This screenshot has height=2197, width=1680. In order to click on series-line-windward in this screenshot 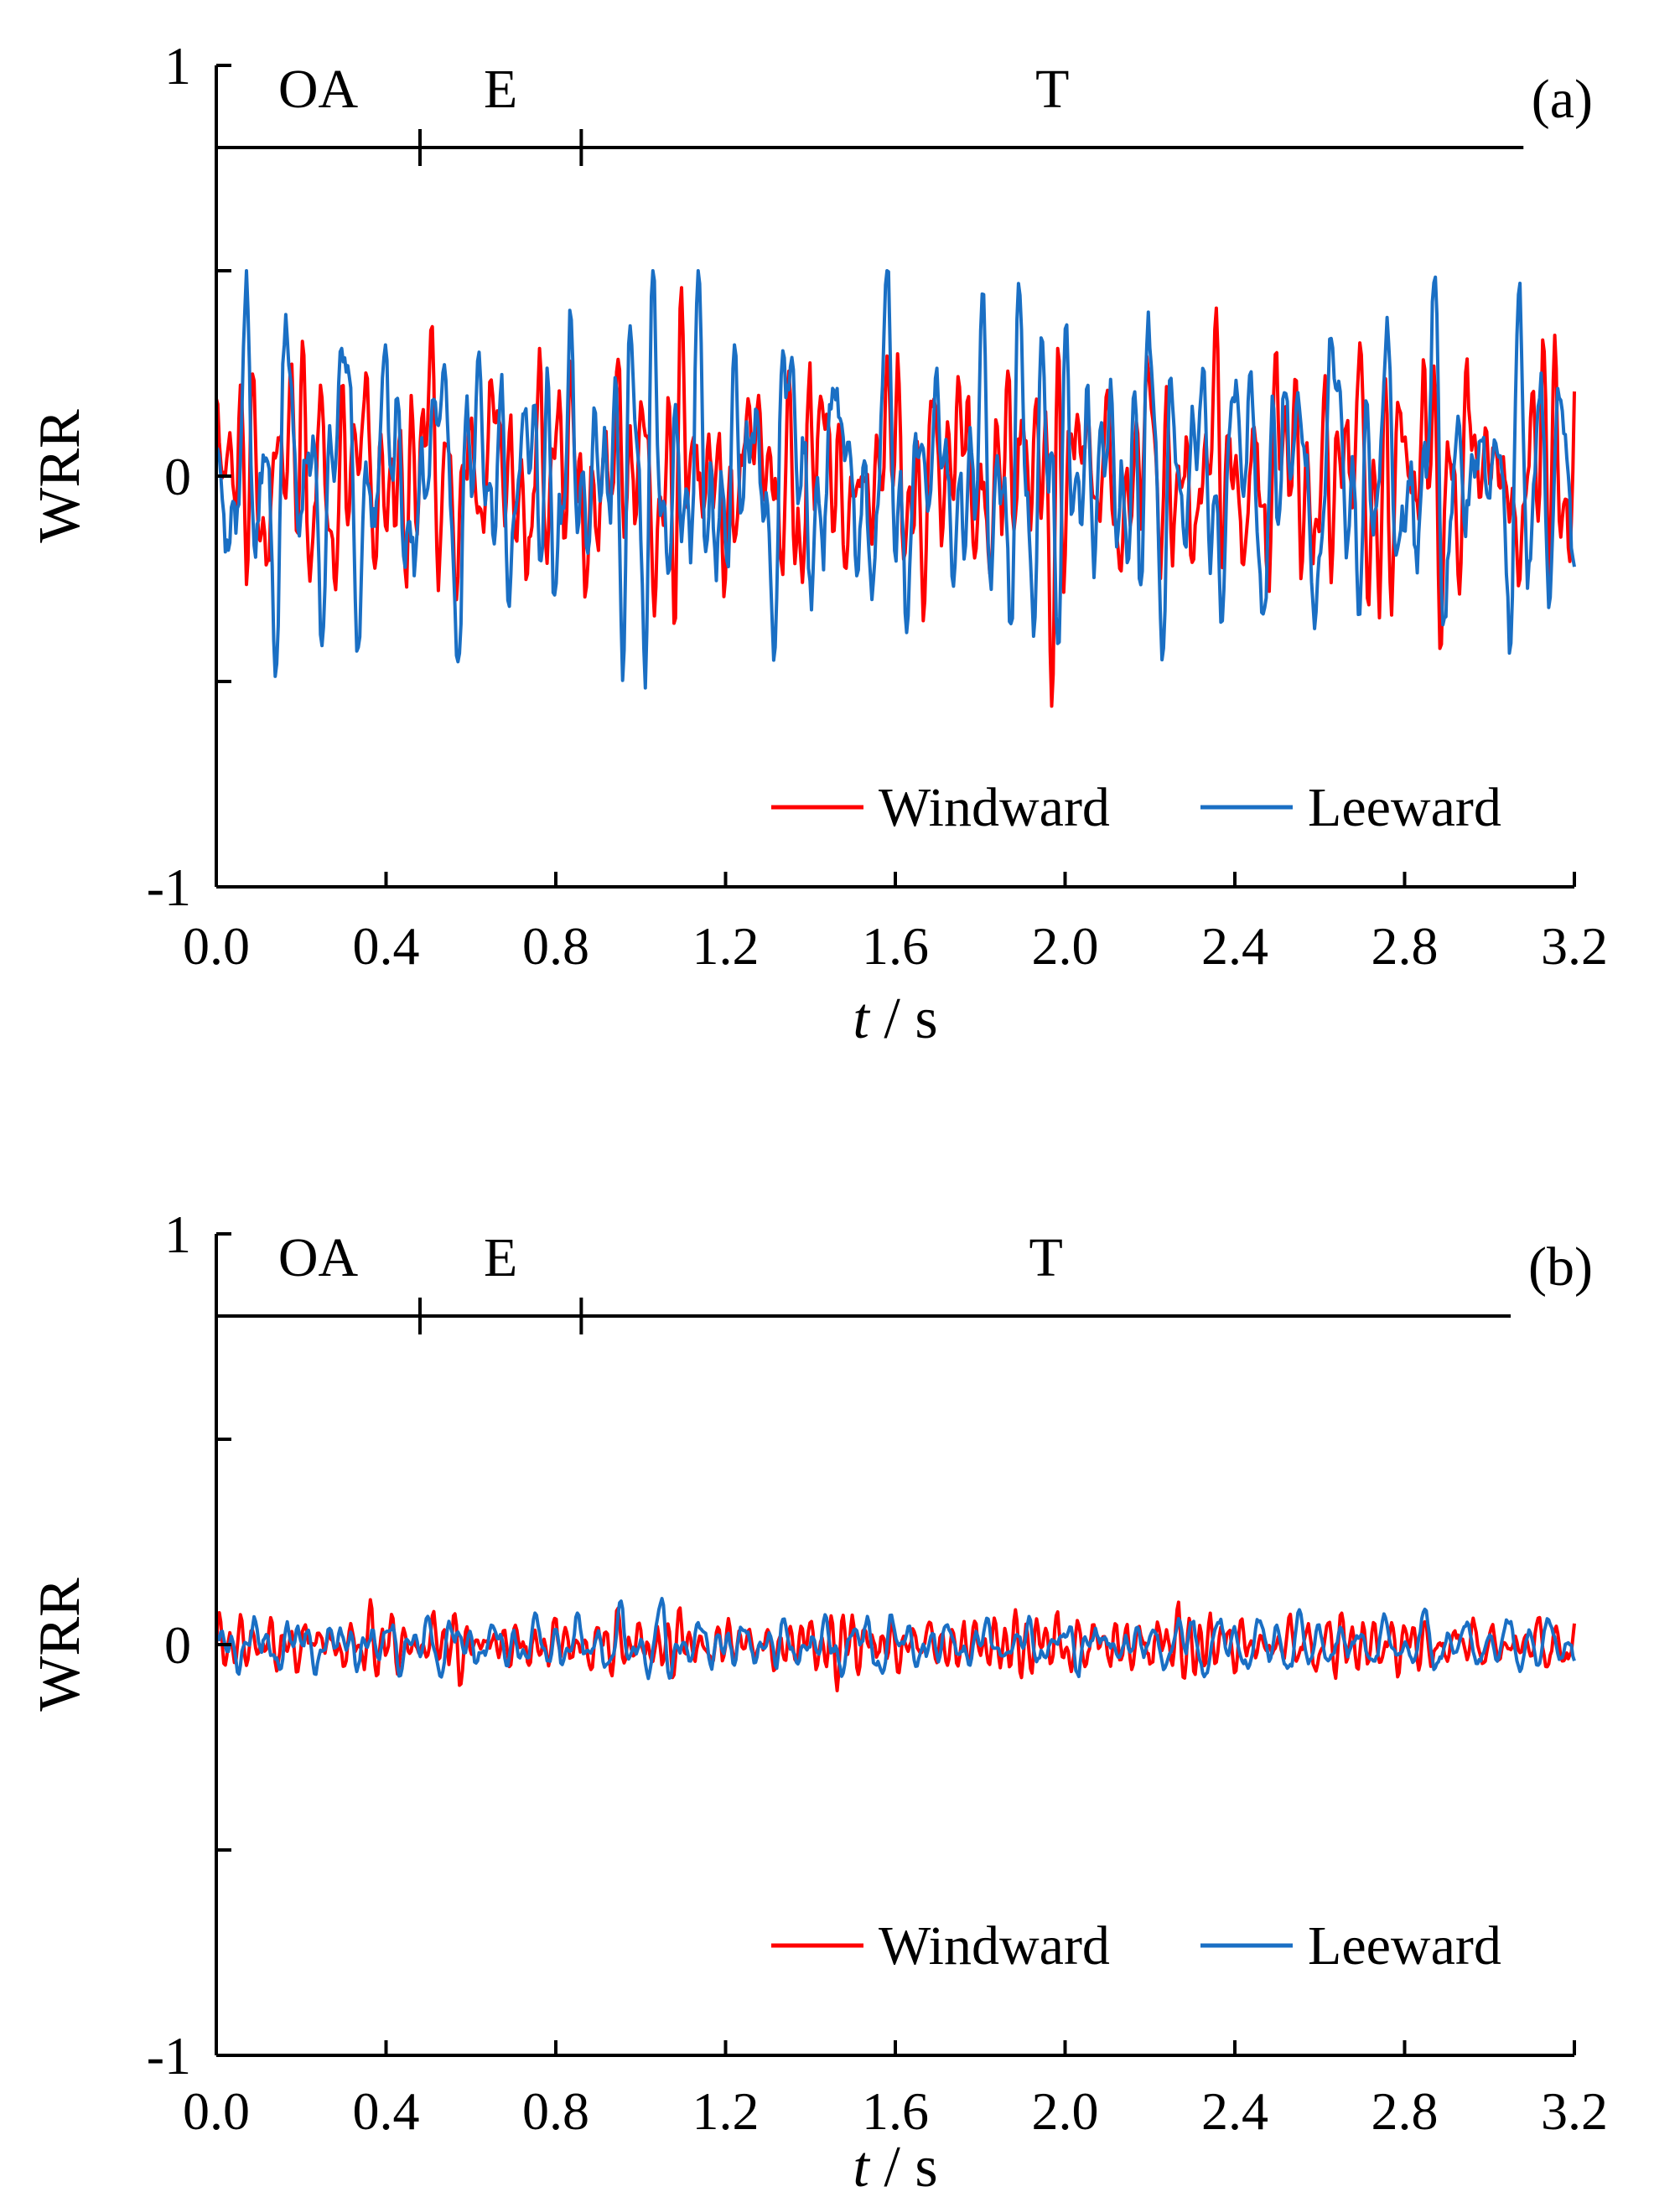, I will do `click(895, 1645)`.